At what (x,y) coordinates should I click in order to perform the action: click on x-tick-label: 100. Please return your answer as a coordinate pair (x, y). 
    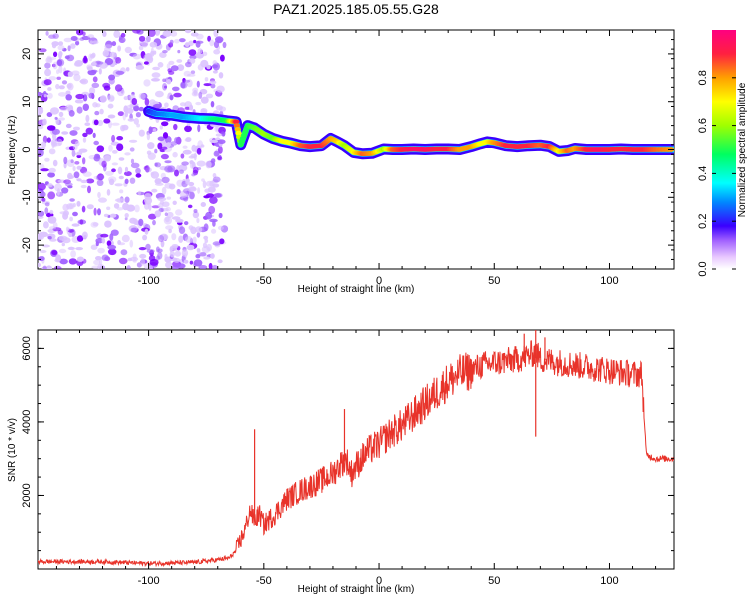
    Looking at the image, I should click on (609, 581).